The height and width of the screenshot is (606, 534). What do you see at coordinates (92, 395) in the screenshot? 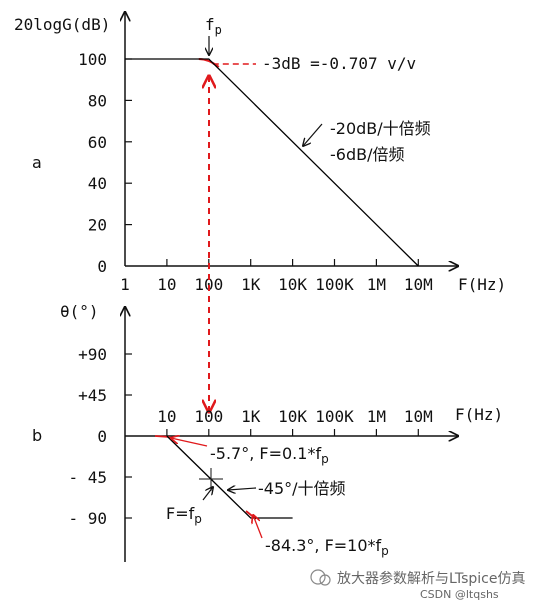
I see `y-tick-label-b: +45` at bounding box center [92, 395].